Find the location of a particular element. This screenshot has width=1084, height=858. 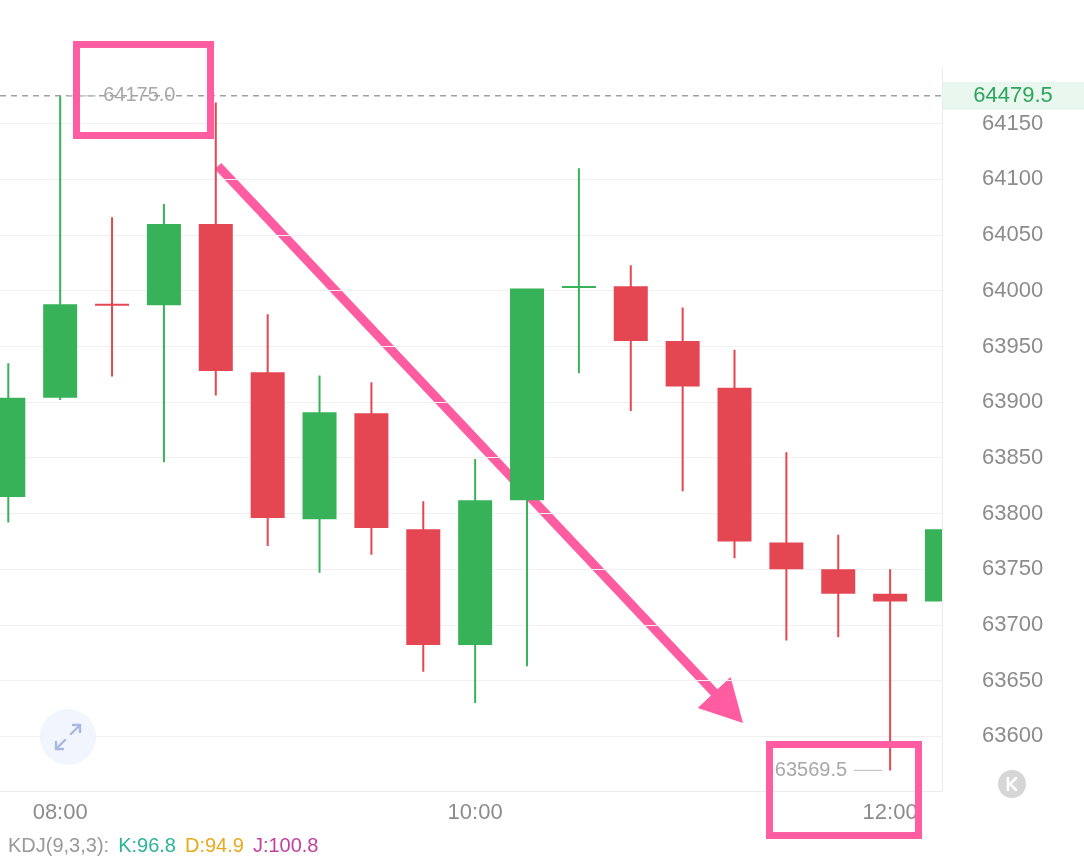

y-tick-label: 63700 is located at coordinates (1013, 624).